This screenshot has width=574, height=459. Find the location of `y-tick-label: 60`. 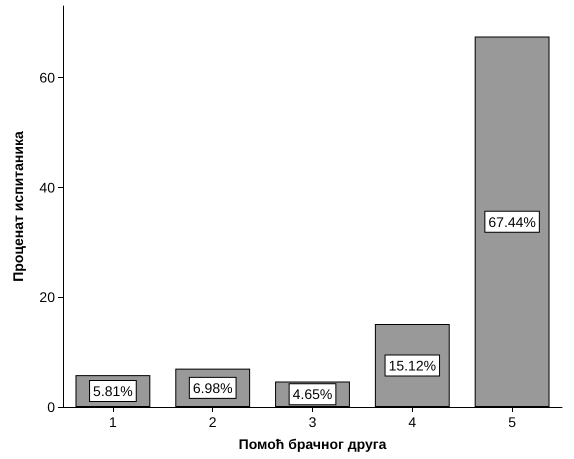

y-tick-label: 60 is located at coordinates (47, 77).